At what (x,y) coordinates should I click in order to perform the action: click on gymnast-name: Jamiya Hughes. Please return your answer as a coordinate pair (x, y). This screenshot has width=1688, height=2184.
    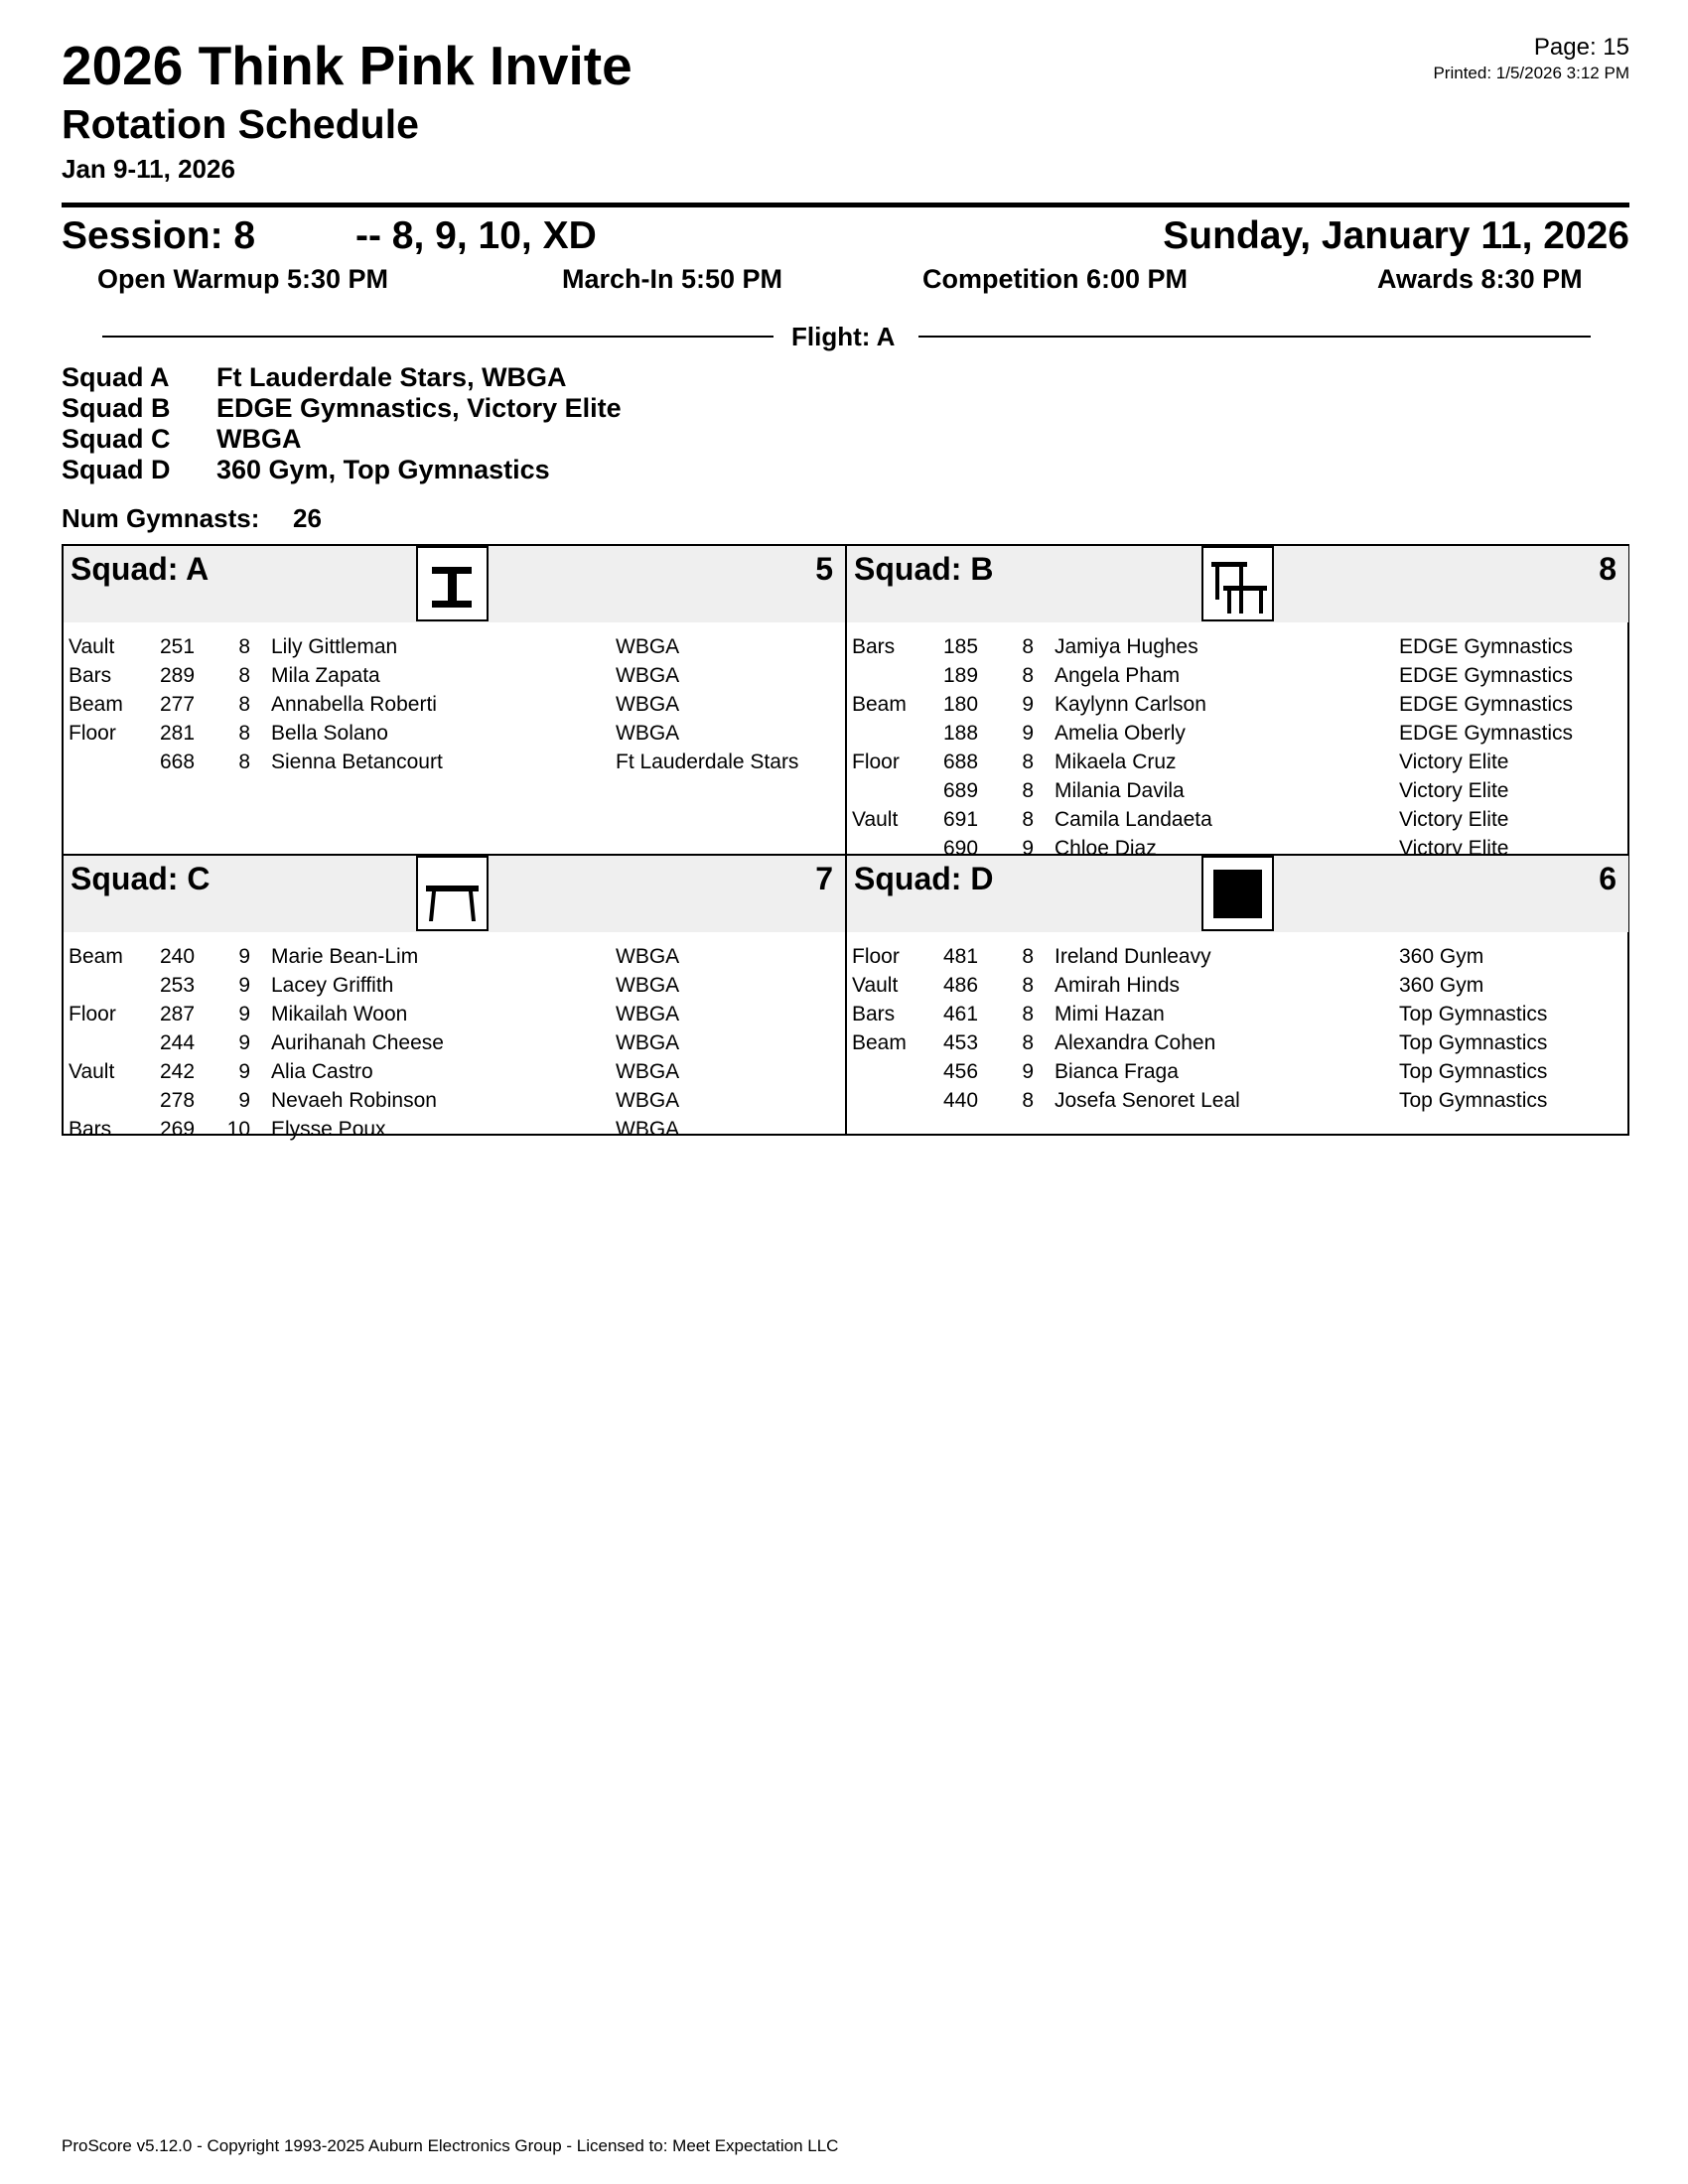
    Looking at the image, I should click on (1126, 646).